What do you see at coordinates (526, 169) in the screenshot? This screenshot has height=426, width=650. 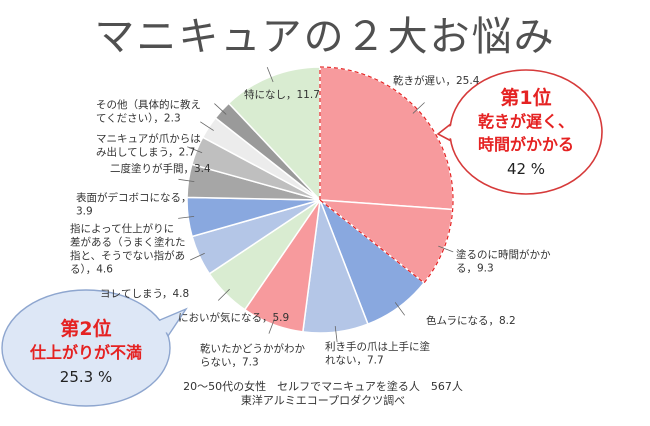 I see `first-percent: 42 %` at bounding box center [526, 169].